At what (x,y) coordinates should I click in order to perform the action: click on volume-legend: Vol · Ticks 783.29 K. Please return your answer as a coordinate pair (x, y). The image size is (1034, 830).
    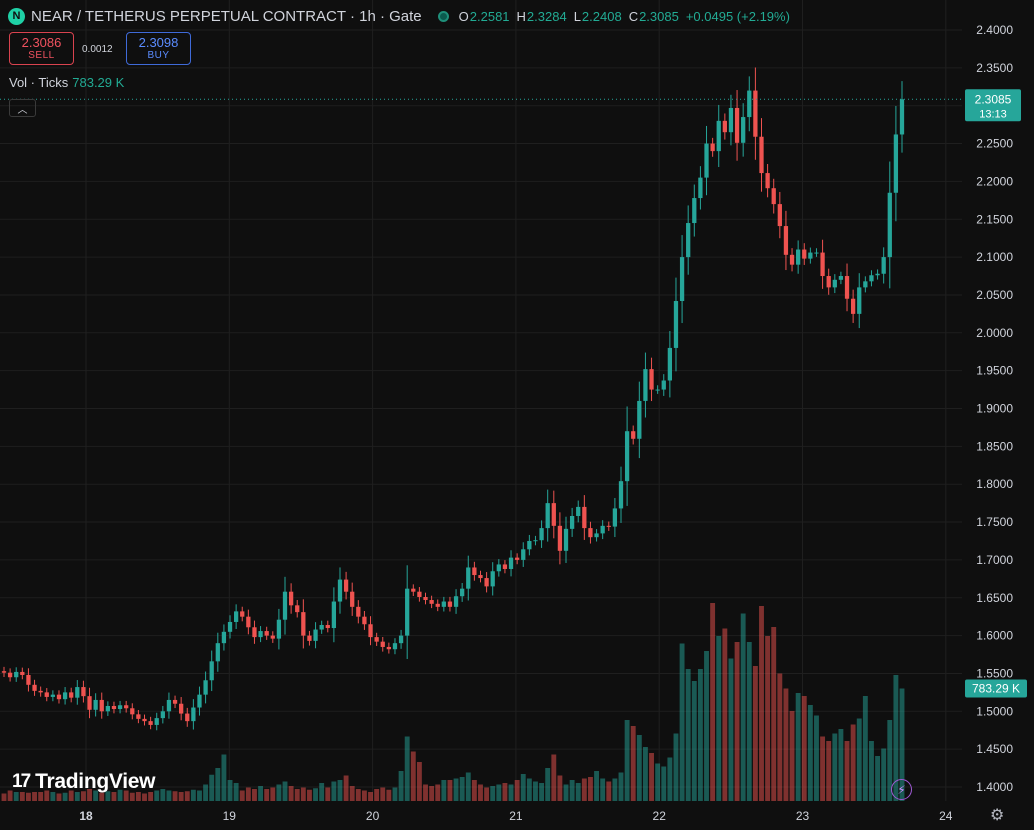
    Looking at the image, I should click on (66, 82).